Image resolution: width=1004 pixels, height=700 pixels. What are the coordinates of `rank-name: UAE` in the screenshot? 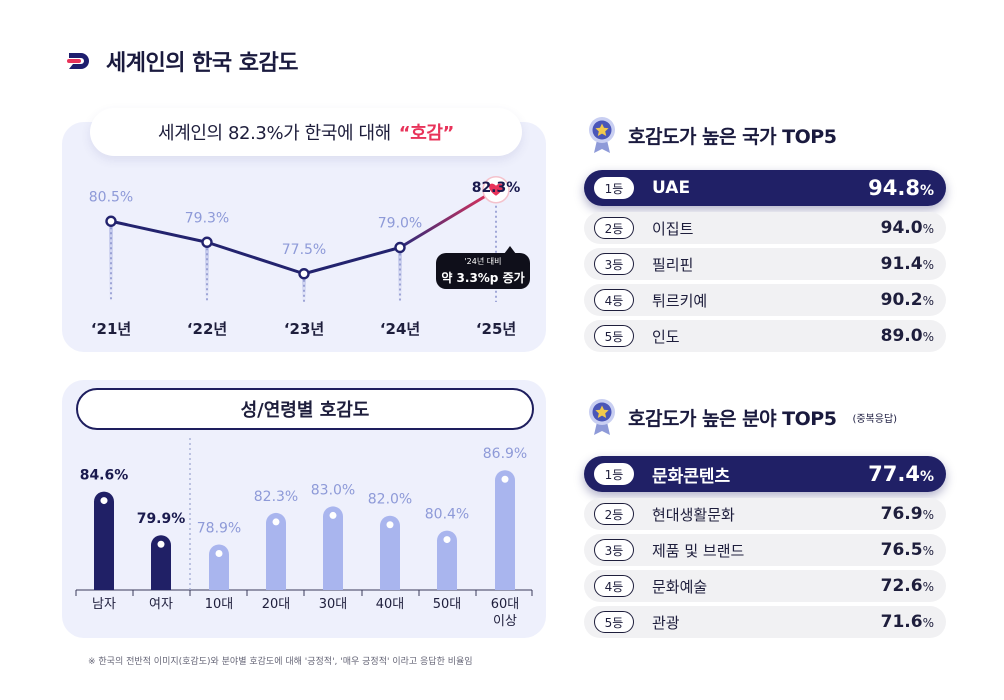 It's located at (671, 188).